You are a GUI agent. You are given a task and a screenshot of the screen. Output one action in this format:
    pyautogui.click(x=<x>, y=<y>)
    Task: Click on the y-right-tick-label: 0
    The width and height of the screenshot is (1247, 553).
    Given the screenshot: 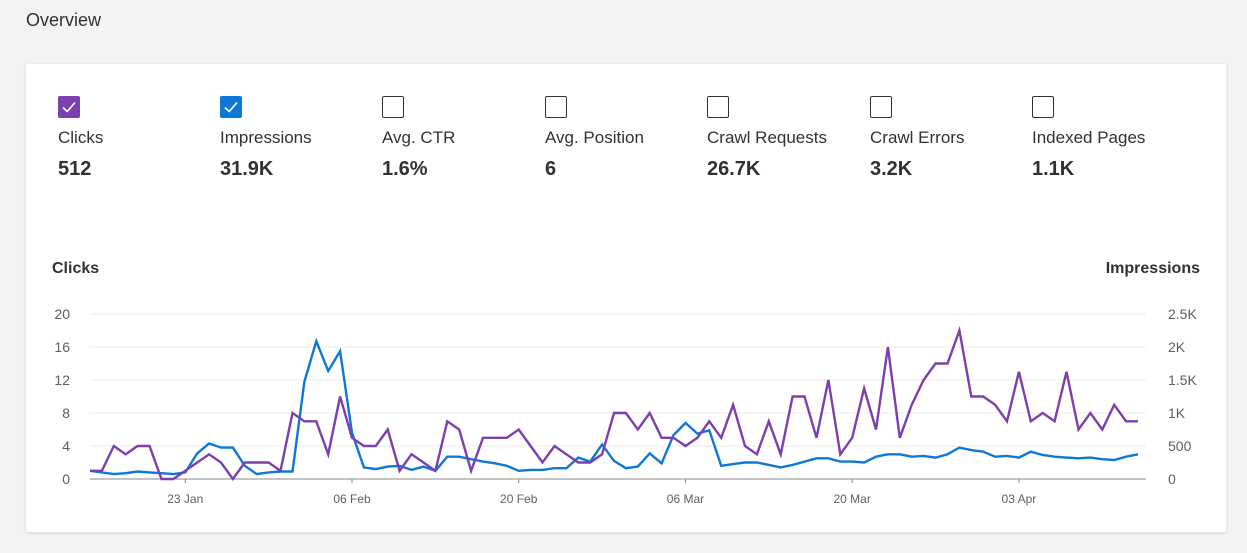 What is the action you would take?
    pyautogui.click(x=1172, y=479)
    